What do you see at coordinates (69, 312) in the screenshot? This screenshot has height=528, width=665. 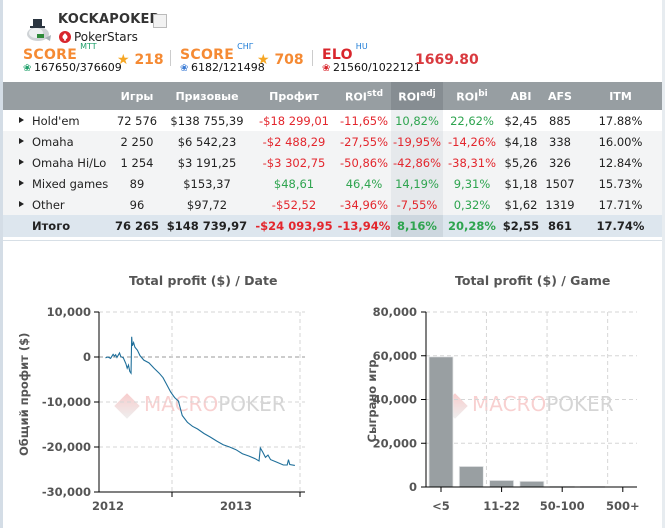 I see `y-tick-label: 10,000` at bounding box center [69, 312].